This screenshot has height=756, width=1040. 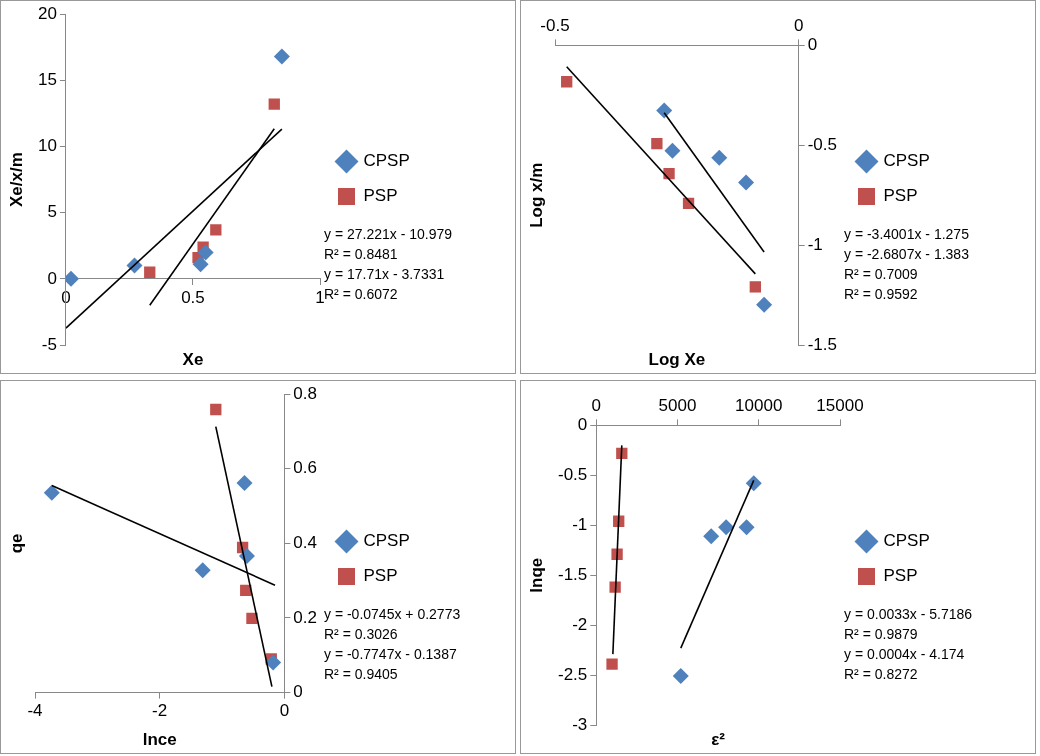 What do you see at coordinates (47, 146) in the screenshot?
I see `y-tick-label: 10` at bounding box center [47, 146].